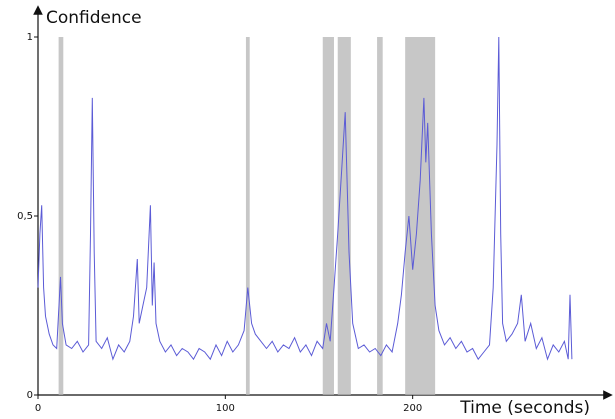 The image size is (615, 419). Describe the element at coordinates (25, 216) in the screenshot. I see `y-tick-label: 0,5` at that location.